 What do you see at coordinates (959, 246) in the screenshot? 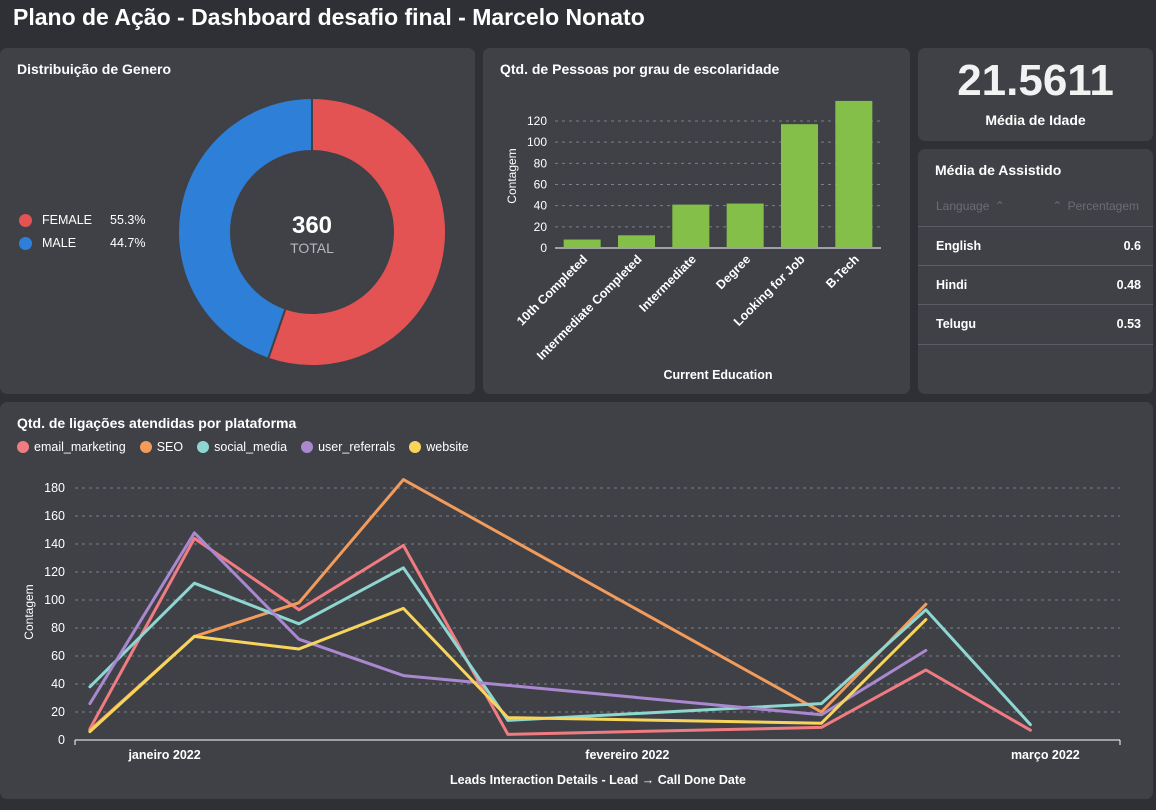
I see `table-cell-language: English` at bounding box center [959, 246].